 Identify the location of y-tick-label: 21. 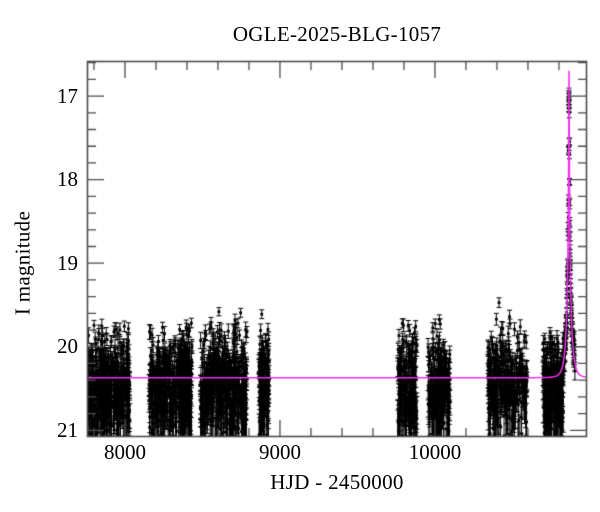
(67, 429).